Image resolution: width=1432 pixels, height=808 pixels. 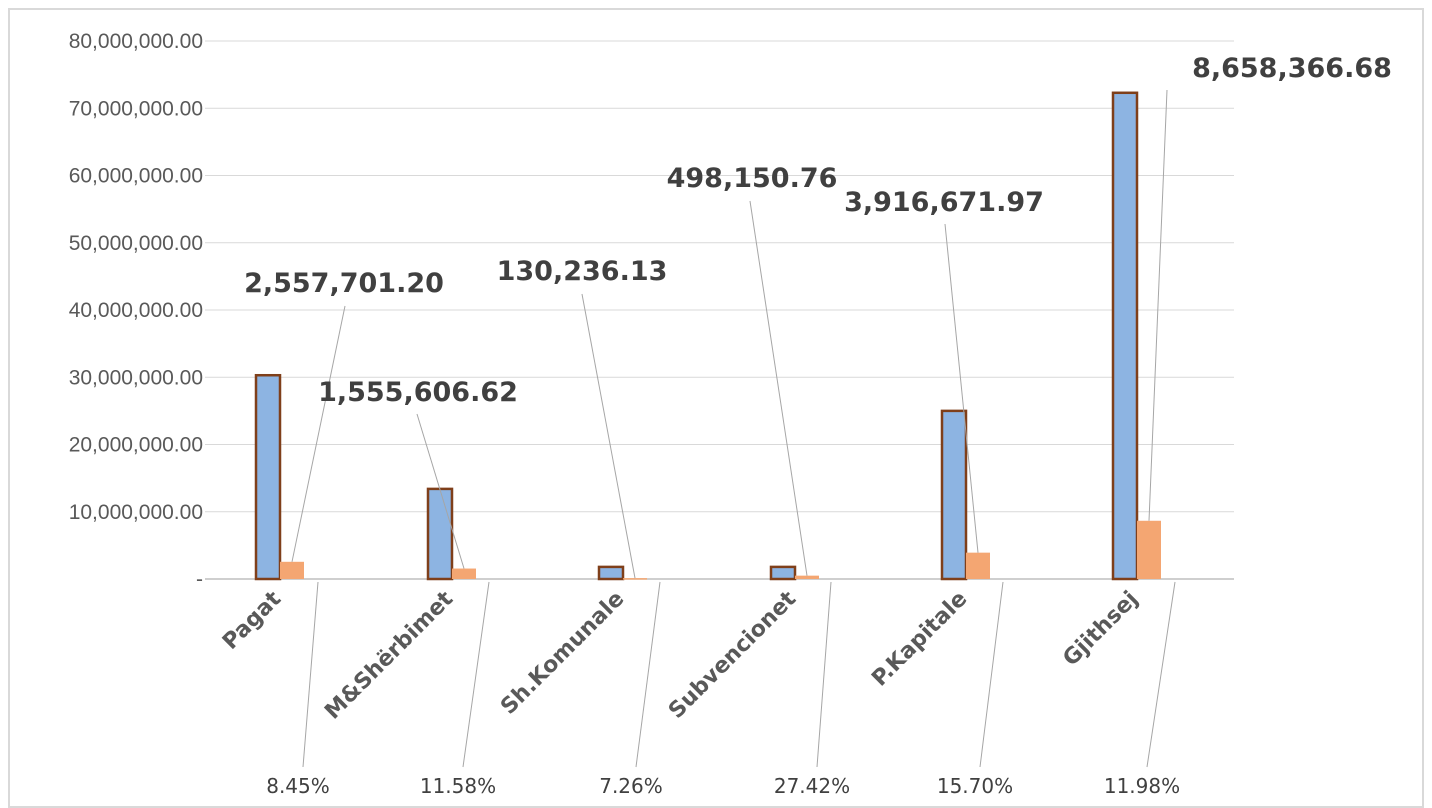 What do you see at coordinates (136, 41) in the screenshot?
I see `y-tick-label: 80,000,000.00` at bounding box center [136, 41].